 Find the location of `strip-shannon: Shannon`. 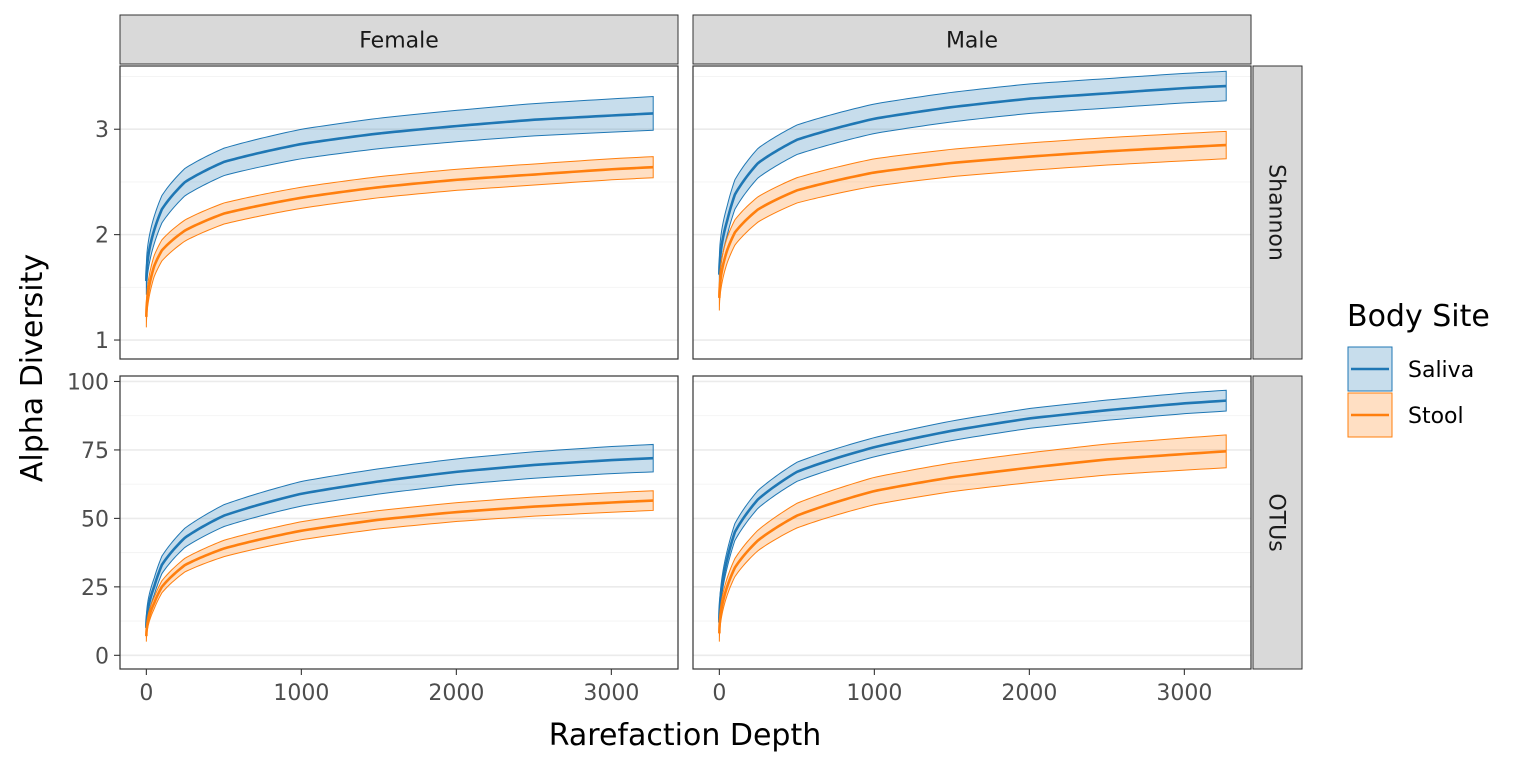

strip-shannon: Shannon is located at coordinates (1277, 212).